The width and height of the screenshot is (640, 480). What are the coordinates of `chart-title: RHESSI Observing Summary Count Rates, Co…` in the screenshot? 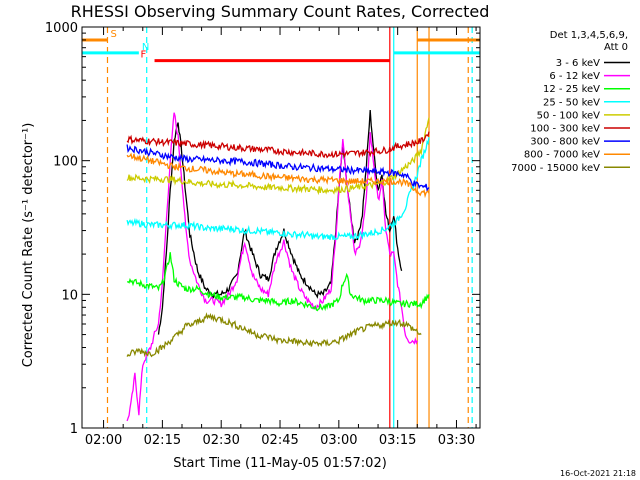 It's located at (280, 11).